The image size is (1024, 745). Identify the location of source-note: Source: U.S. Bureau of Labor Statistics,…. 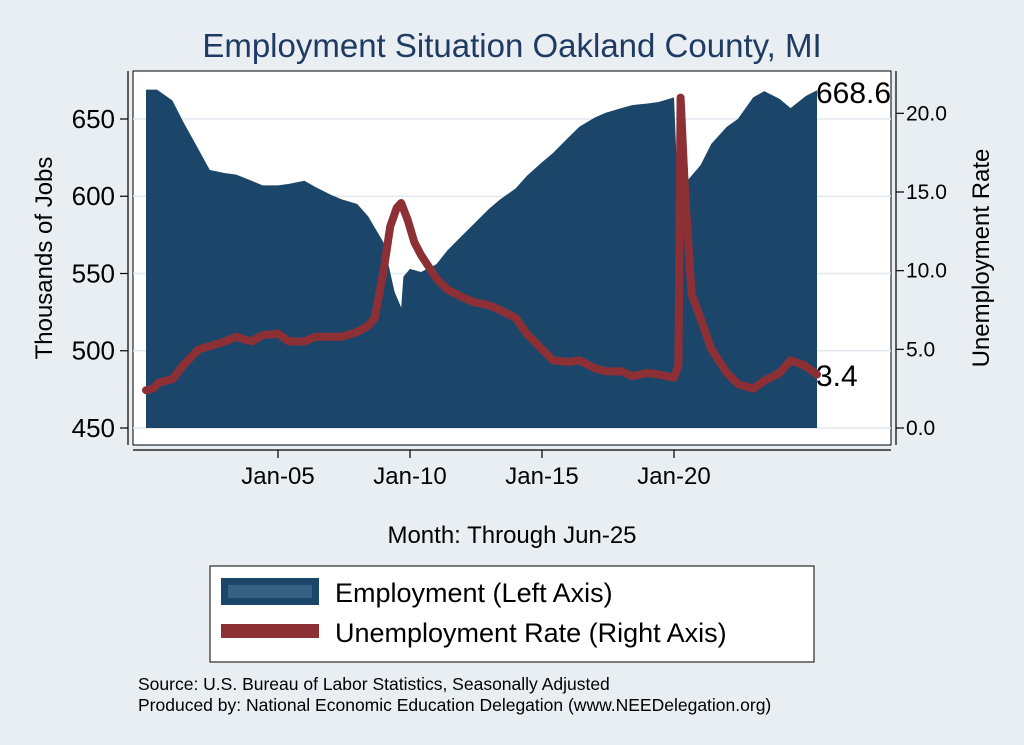
(374, 684).